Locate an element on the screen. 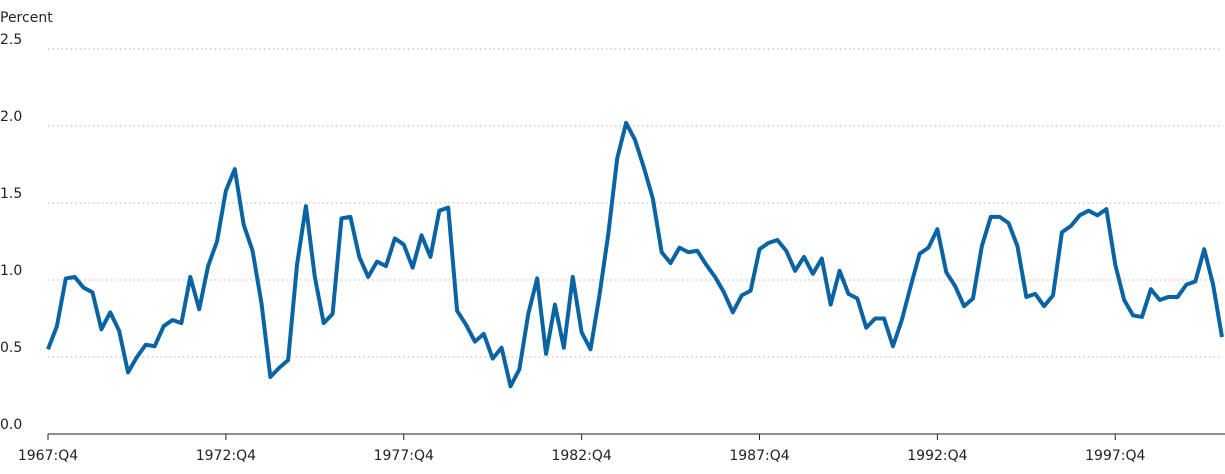  y-tick-label: 2.0 is located at coordinates (11, 117).